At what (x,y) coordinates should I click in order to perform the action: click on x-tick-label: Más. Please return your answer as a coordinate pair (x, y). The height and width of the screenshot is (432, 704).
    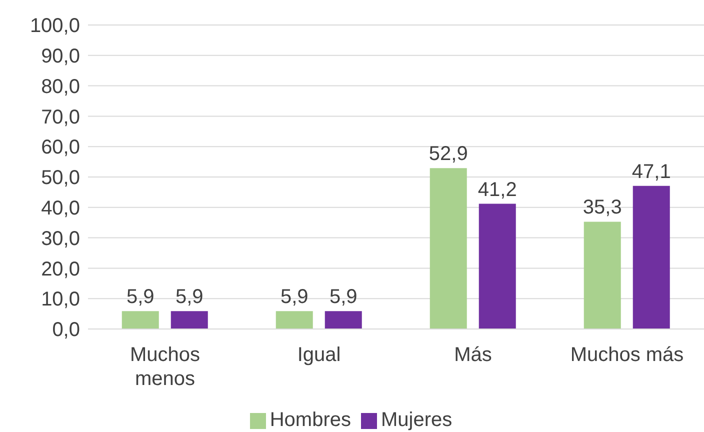
    Looking at the image, I should click on (473, 355).